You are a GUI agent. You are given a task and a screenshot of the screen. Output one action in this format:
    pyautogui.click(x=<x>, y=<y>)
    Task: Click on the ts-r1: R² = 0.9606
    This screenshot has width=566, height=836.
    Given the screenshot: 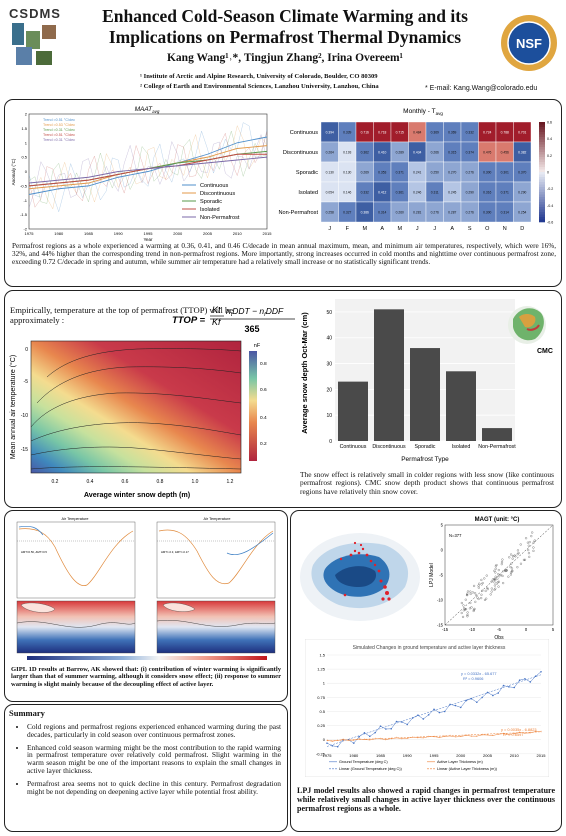 What is the action you would take?
    pyautogui.click(x=473, y=678)
    